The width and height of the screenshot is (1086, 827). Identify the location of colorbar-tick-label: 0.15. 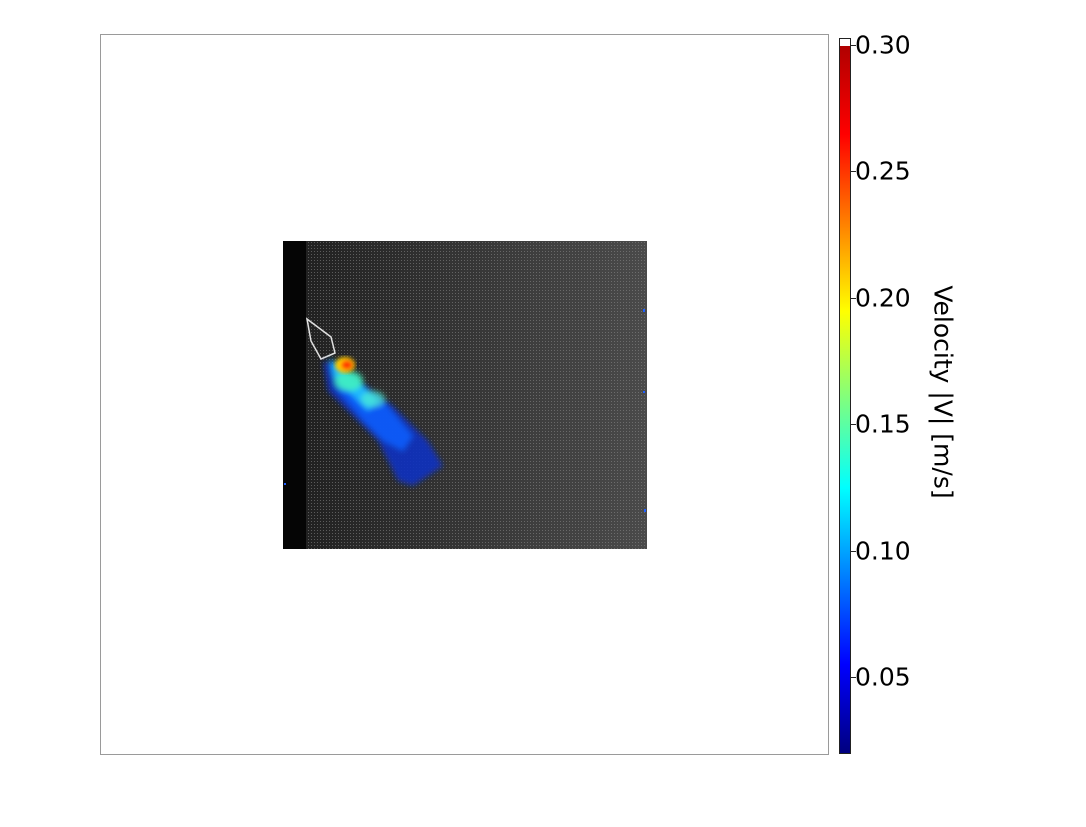
(883, 424).